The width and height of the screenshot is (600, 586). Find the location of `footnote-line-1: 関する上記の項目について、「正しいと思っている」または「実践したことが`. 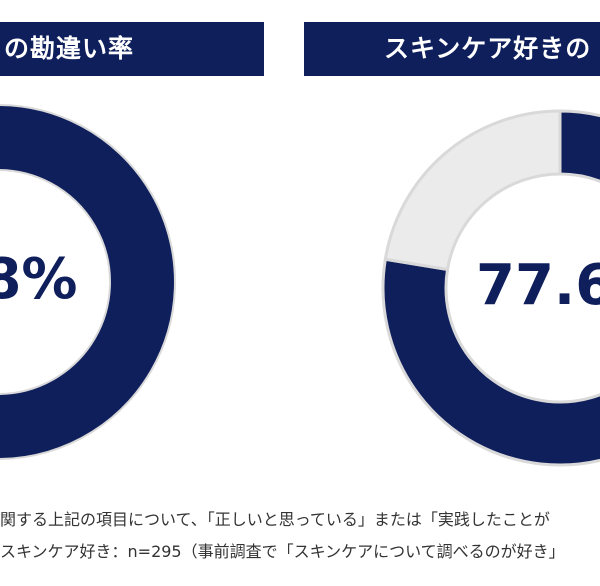

footnote-line-1: 関する上記の項目について、「正しいと思っている」または「実践したことが is located at coordinates (275, 519).